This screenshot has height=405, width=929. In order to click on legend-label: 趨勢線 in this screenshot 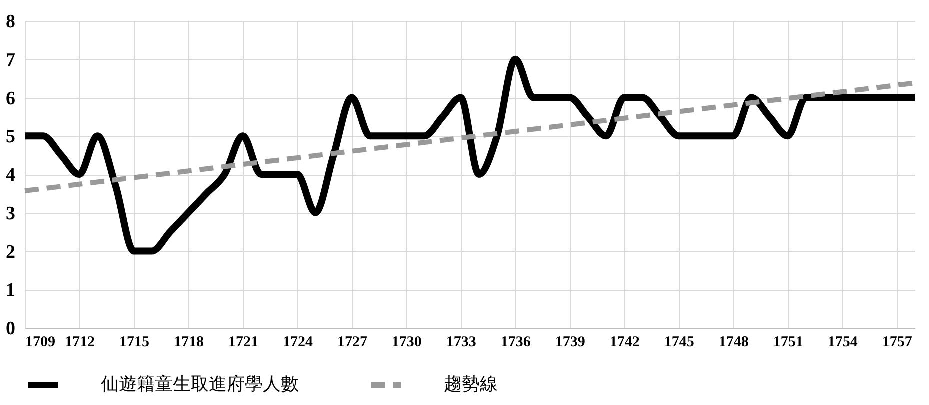, I will do `click(471, 384)`.